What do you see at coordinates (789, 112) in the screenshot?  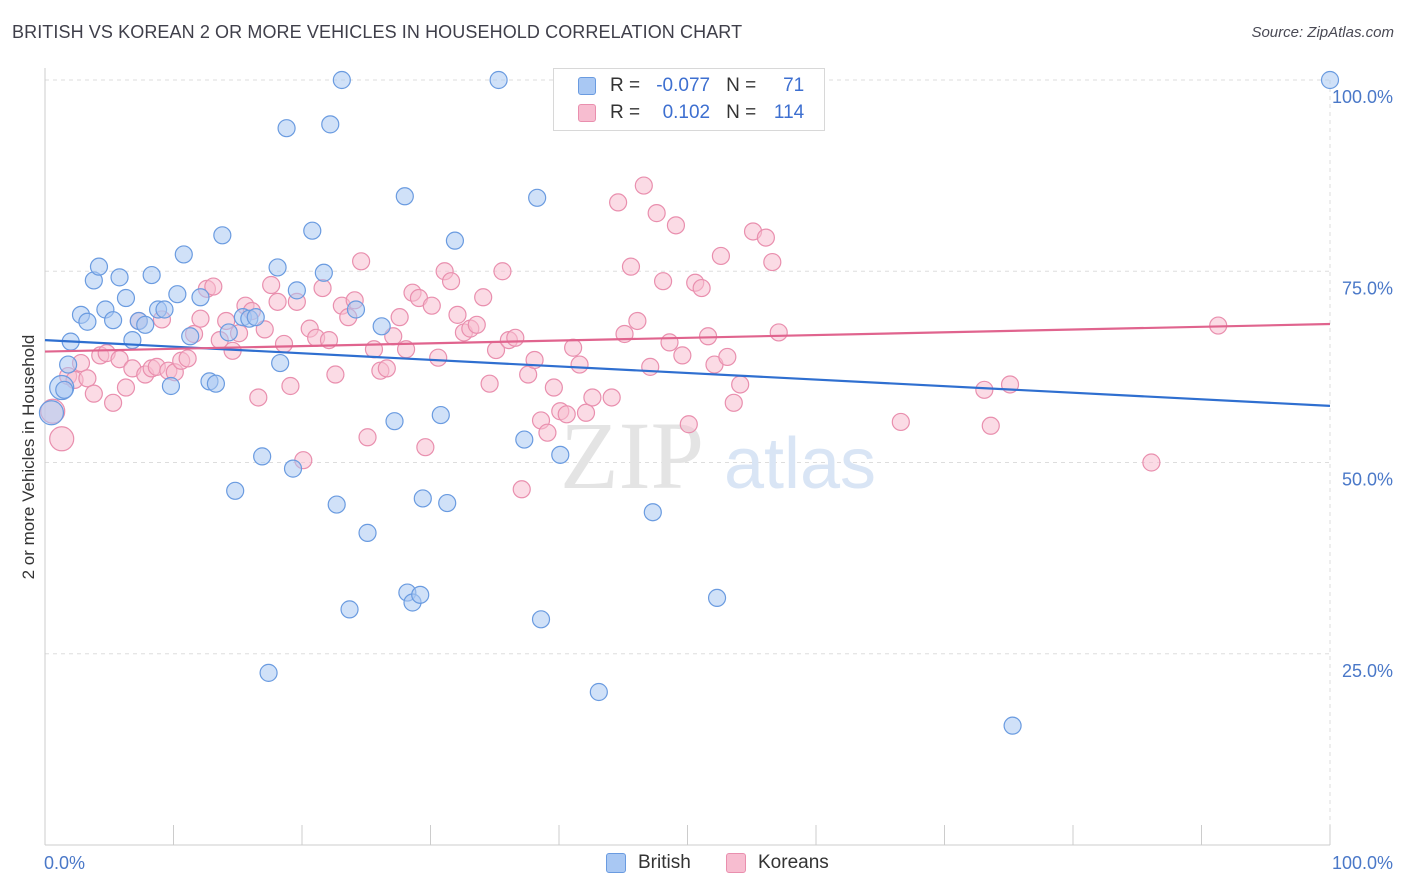 I see `n-value: 114` at bounding box center [789, 112].